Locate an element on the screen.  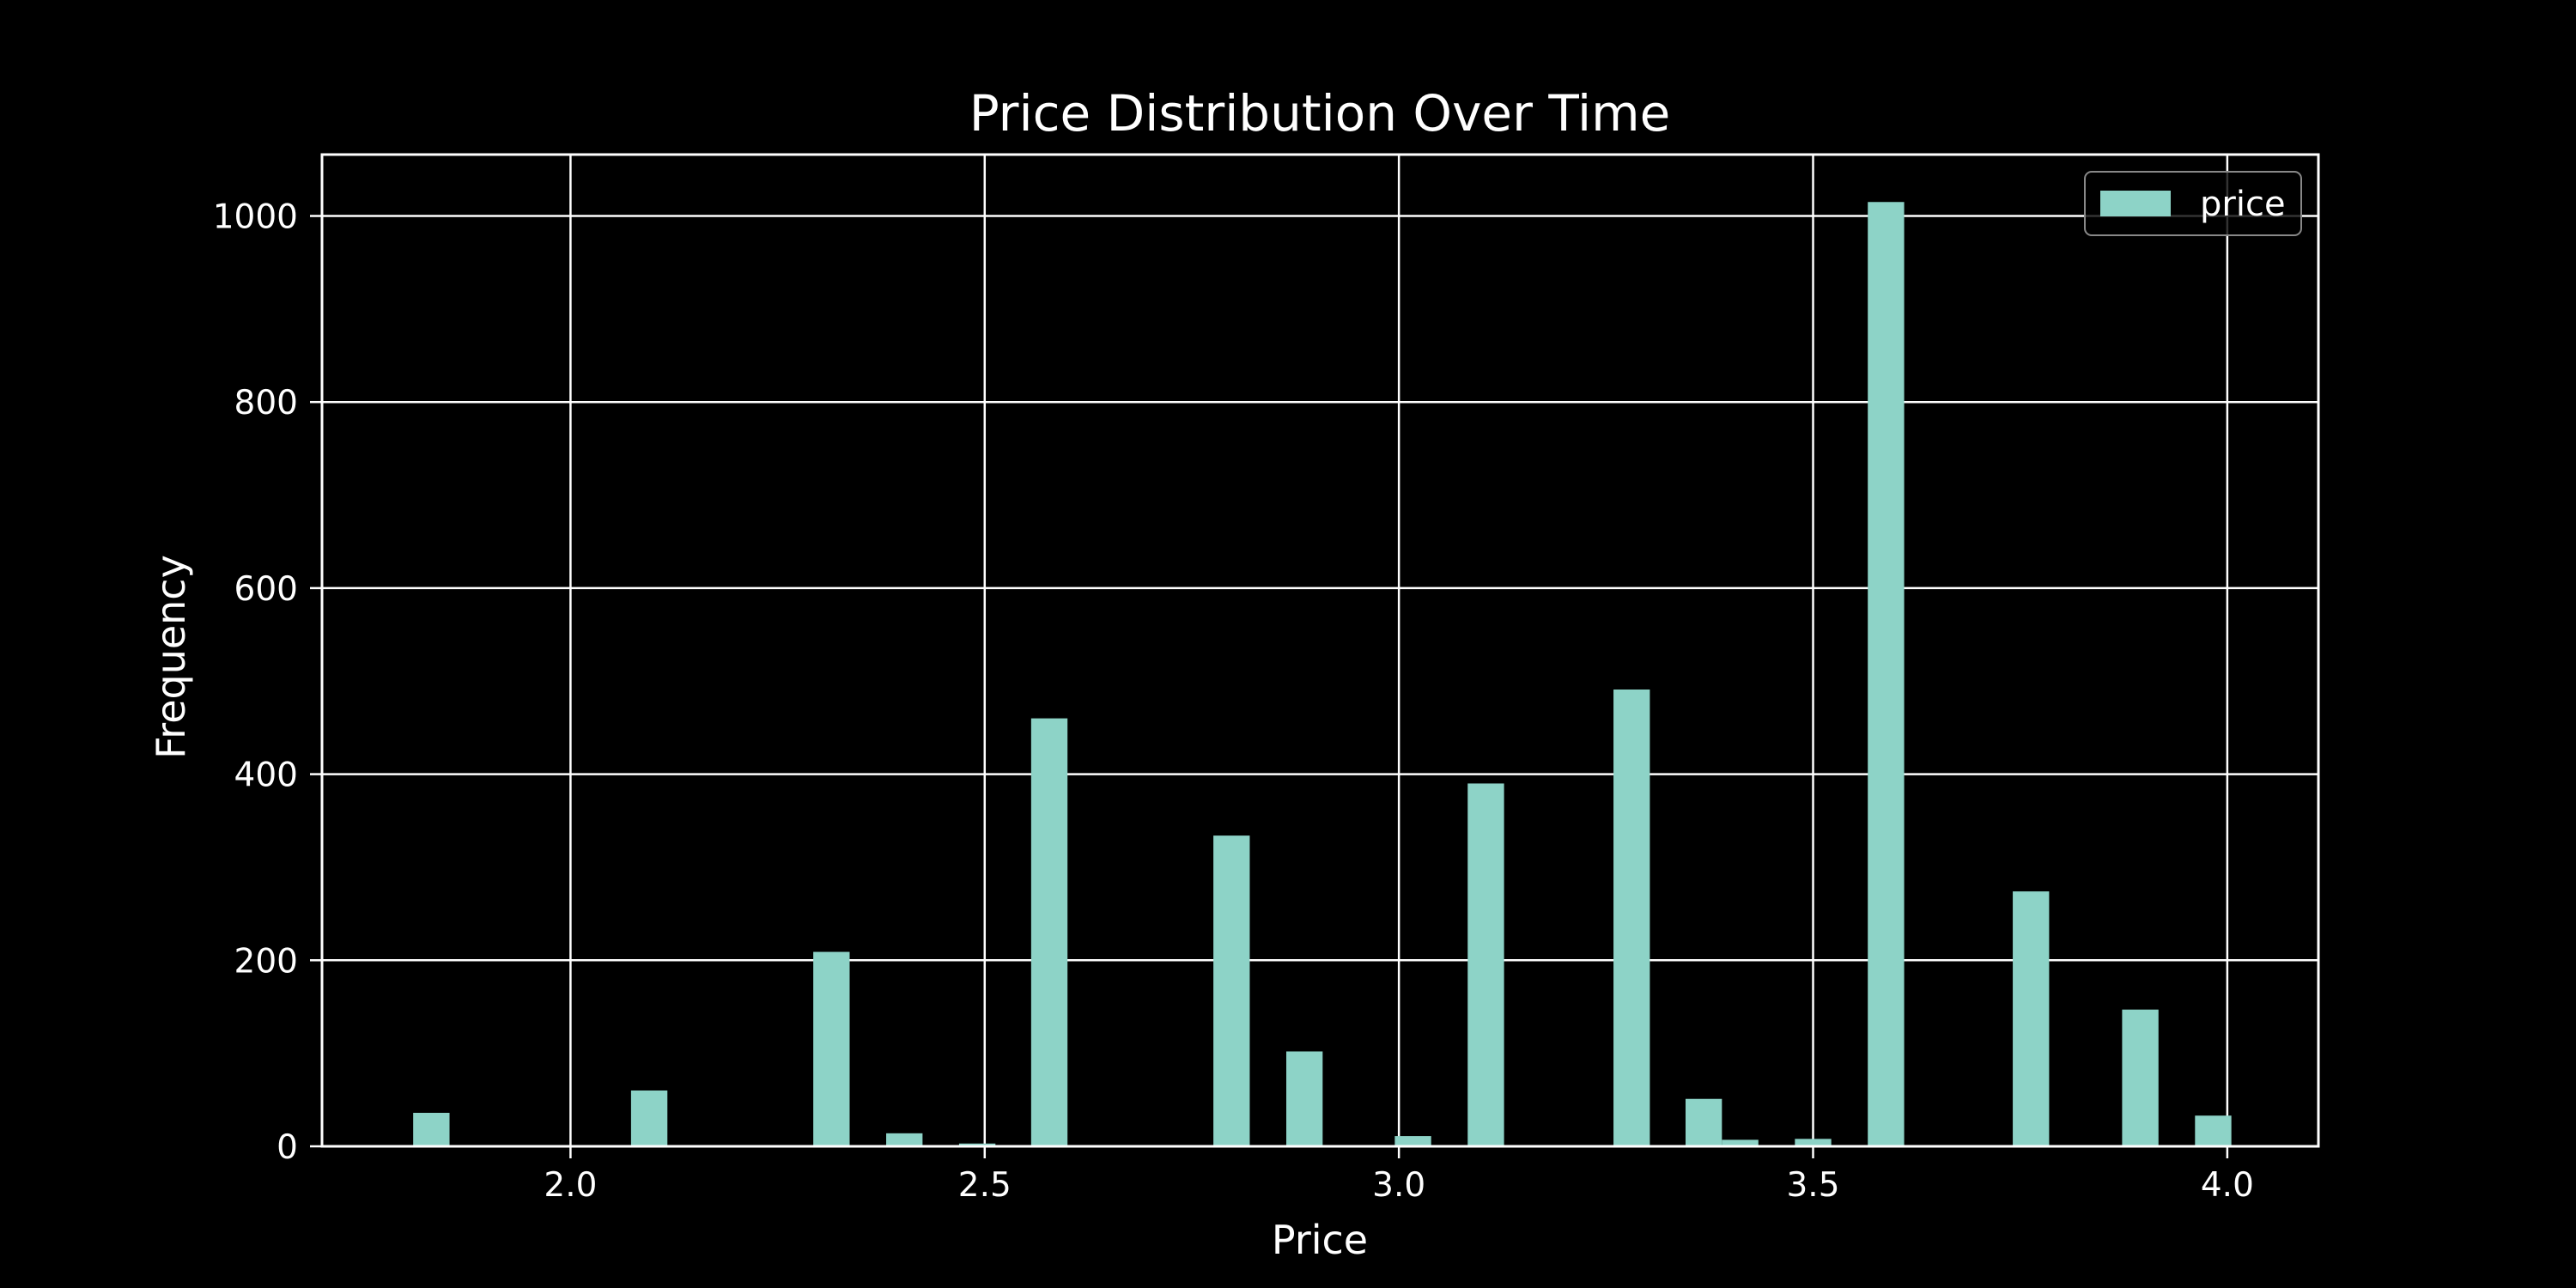
y-tick-label: 600 is located at coordinates (266, 589).